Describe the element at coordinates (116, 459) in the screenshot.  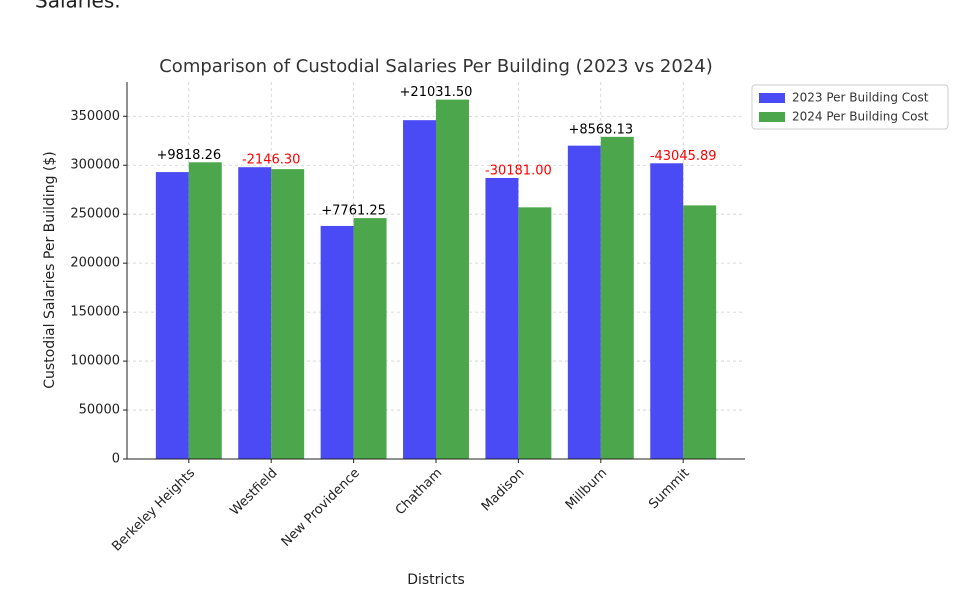
I see `y-tick-label: 0` at that location.